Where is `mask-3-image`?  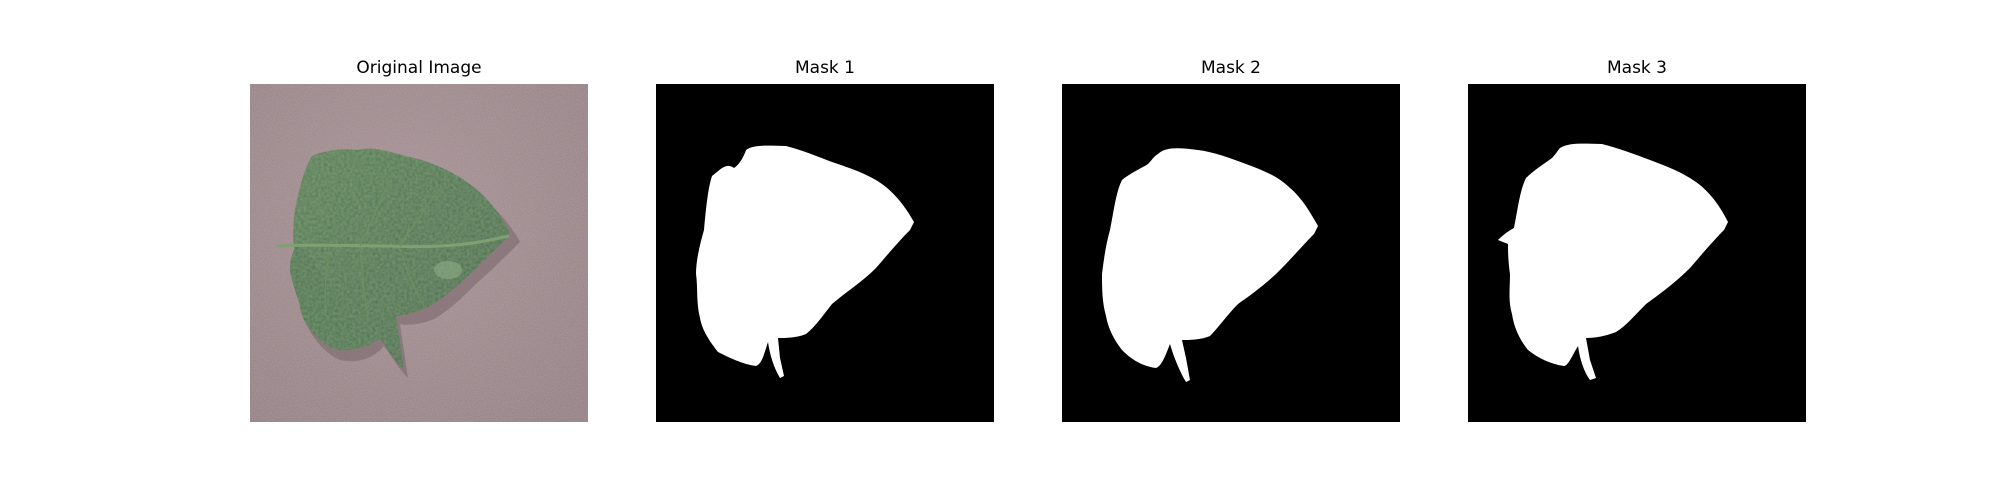 mask-3-image is located at coordinates (1637, 253).